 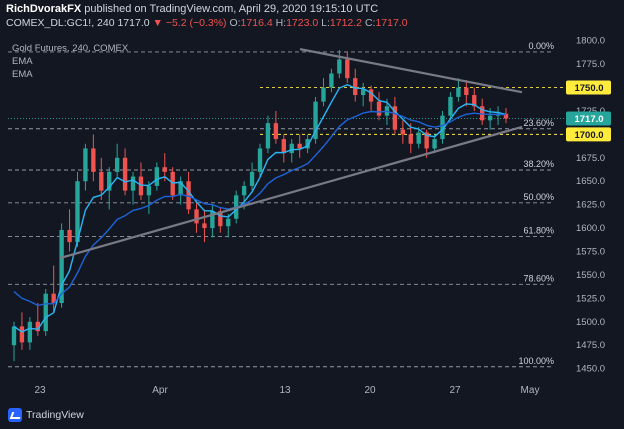 I want to click on y-tick-label: 1675.0, so click(x=590, y=158).